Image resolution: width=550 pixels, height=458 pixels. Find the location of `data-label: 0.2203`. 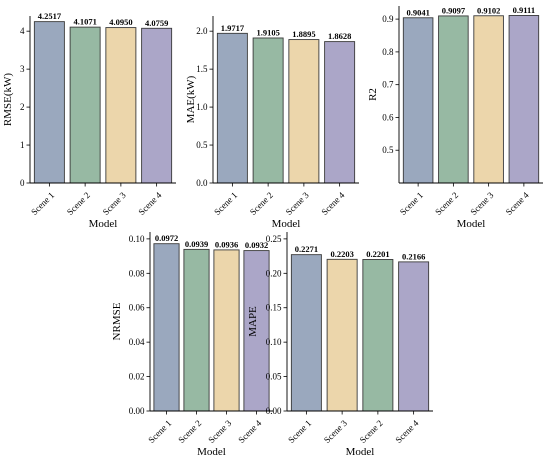

data-label: 0.2203 is located at coordinates (341, 254).